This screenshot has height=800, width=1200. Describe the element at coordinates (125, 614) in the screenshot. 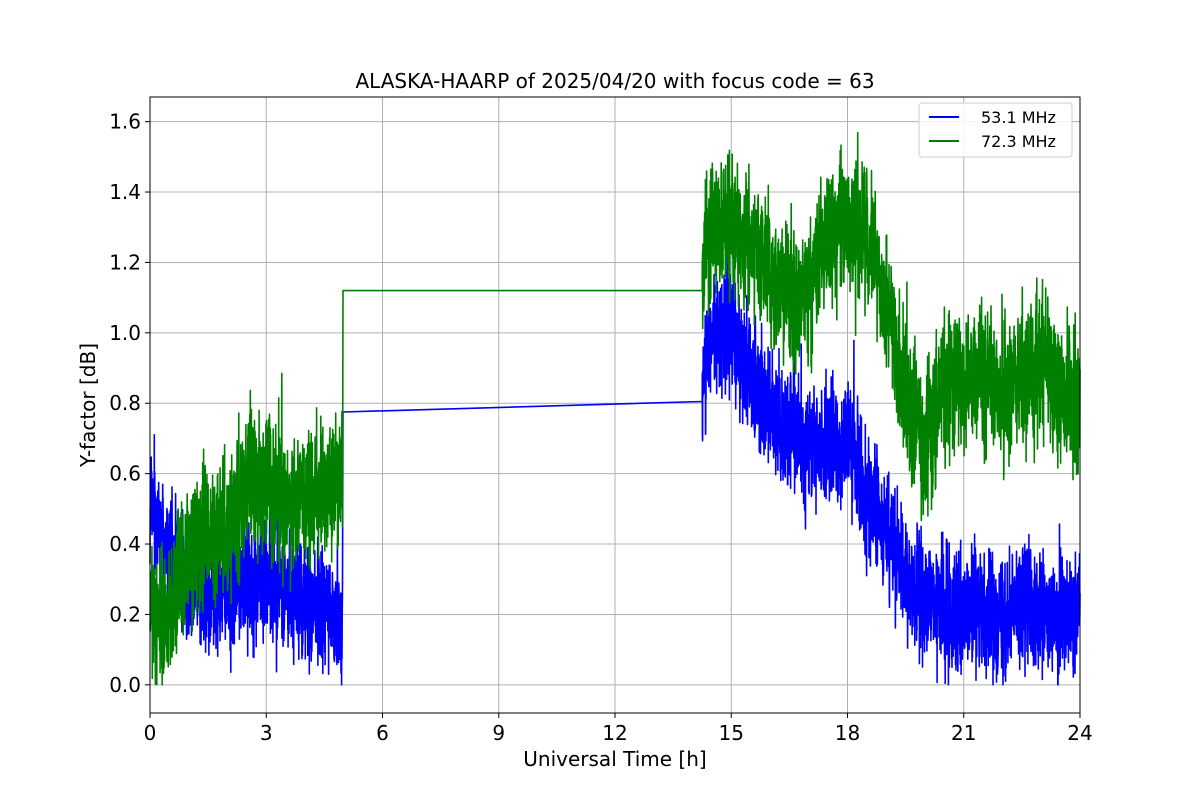

I see `y-tick-label: 0.2` at that location.